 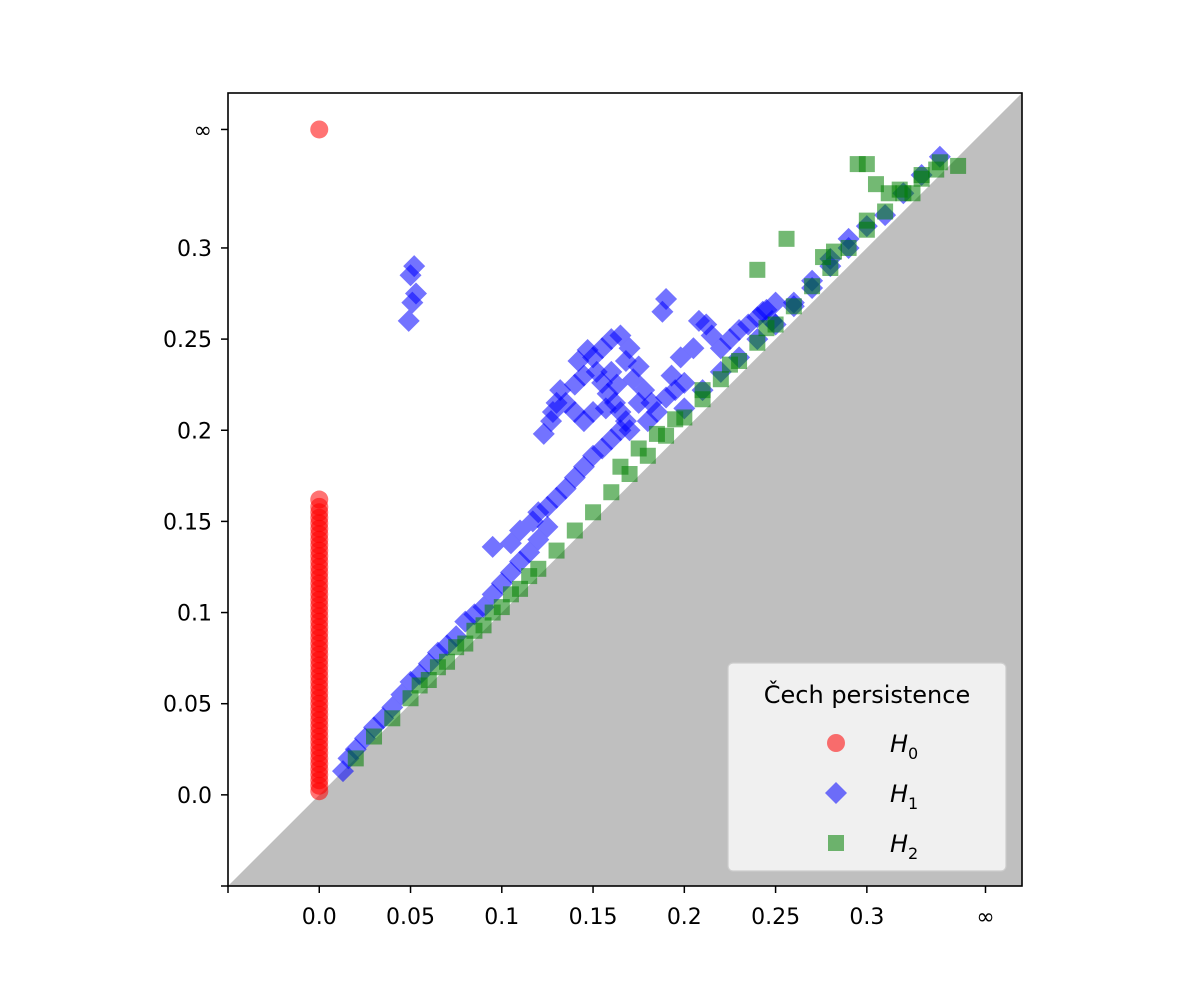 I want to click on legend-box, so click(x=867, y=767).